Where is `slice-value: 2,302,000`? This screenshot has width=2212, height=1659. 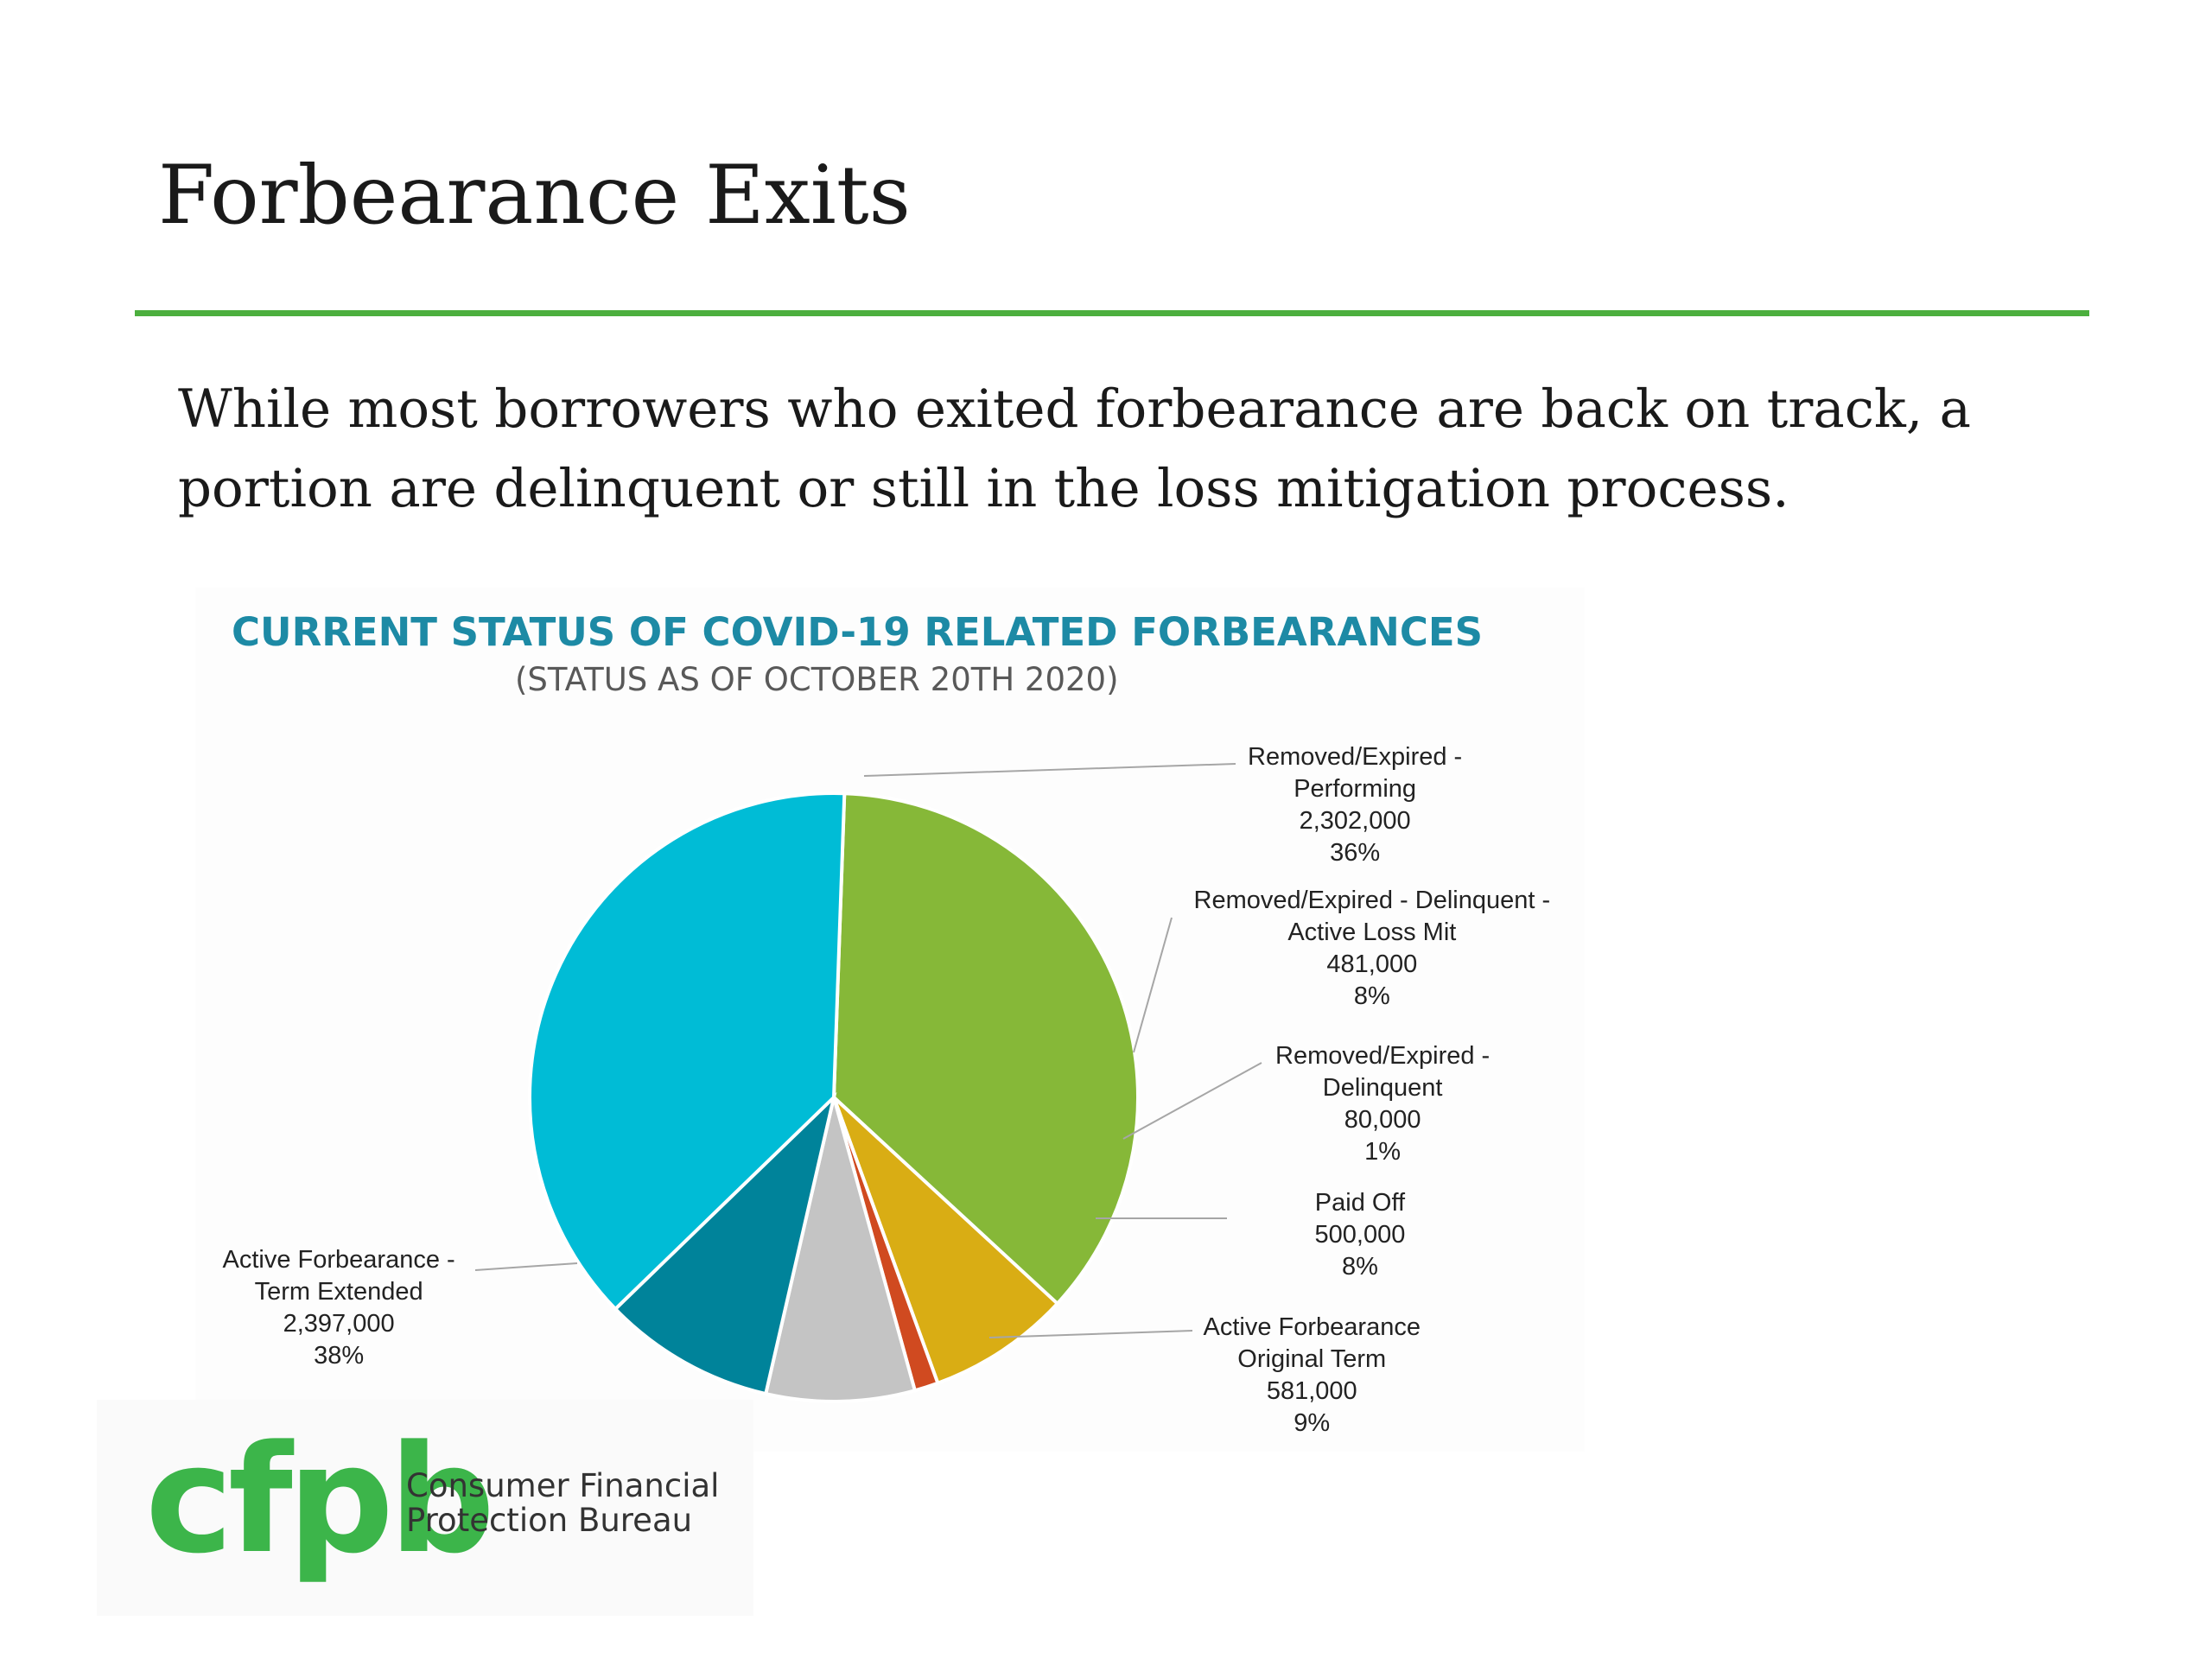 slice-value: 2,302,000 is located at coordinates (1355, 821).